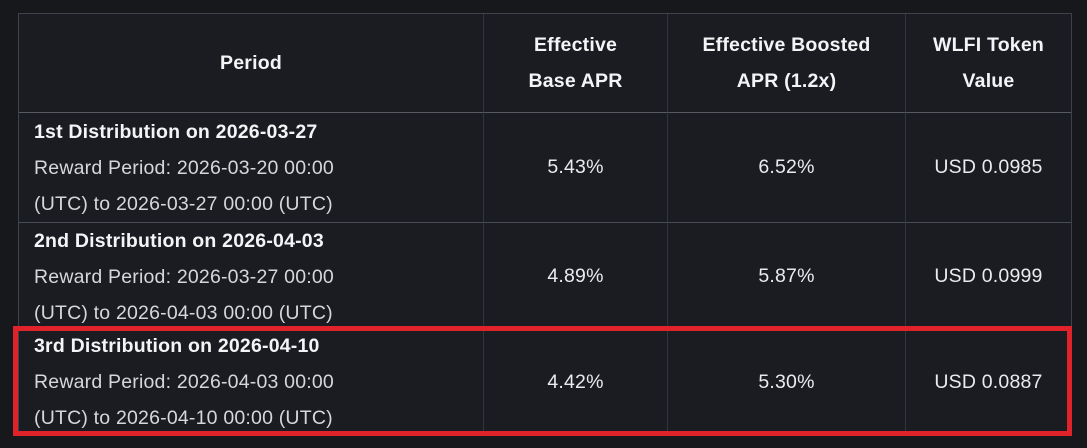 This screenshot has height=448, width=1087. I want to click on header-cell-boosted-apr: Effective Boosted APR (1.2x), so click(787, 63).